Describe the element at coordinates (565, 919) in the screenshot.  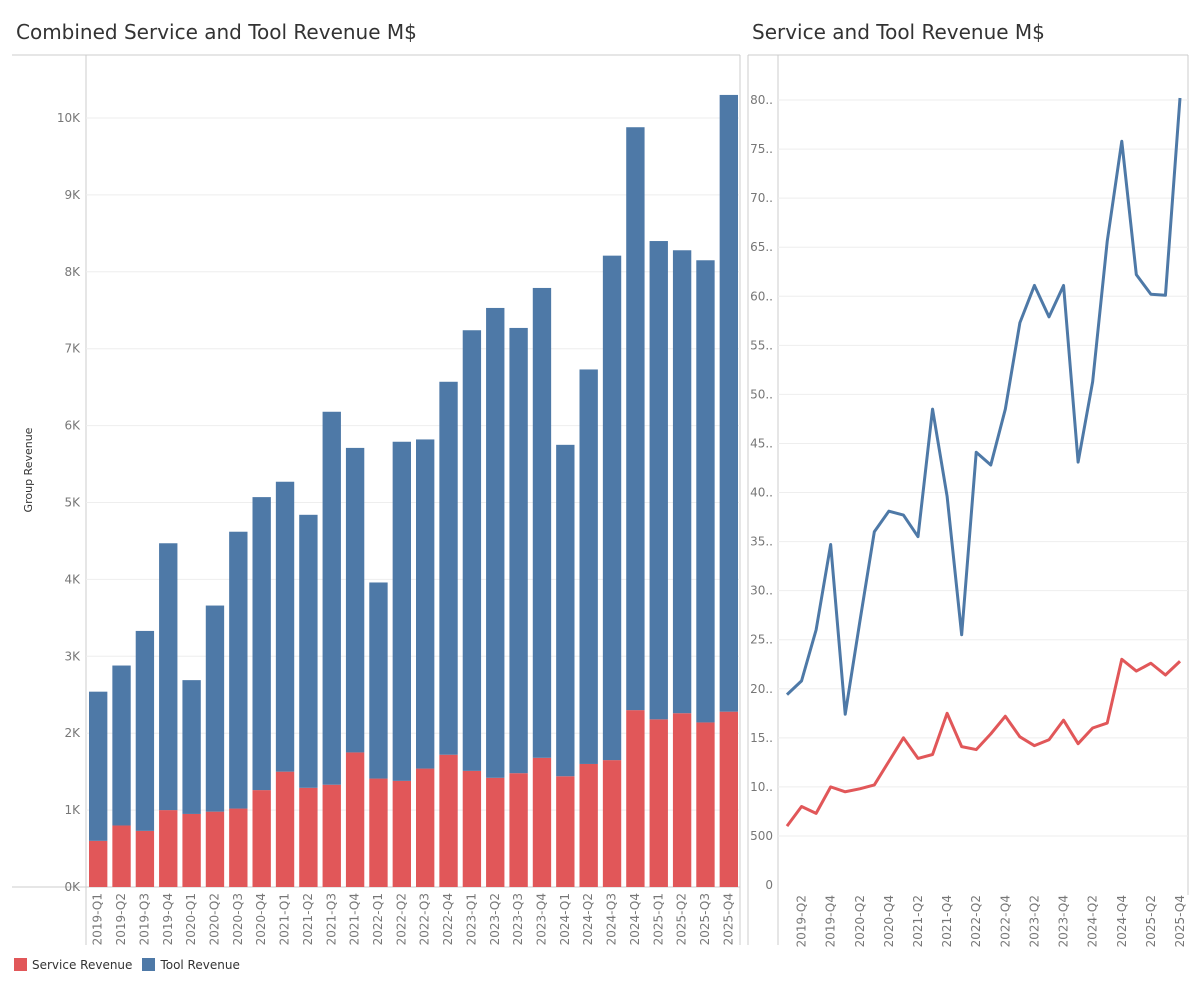
I see `x-tick-label: 2024-Q1` at that location.